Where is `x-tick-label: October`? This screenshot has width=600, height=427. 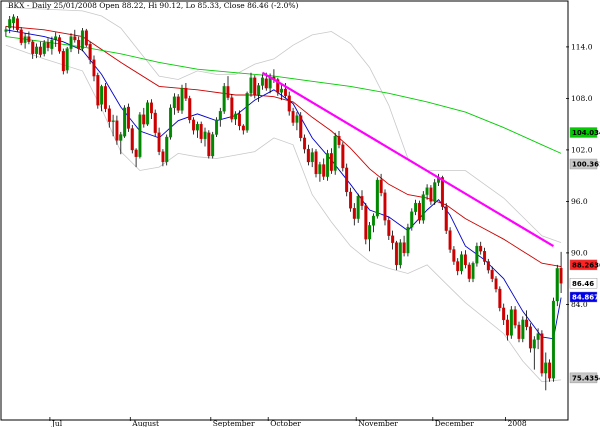
x-tick-label: October is located at coordinates (285, 423).